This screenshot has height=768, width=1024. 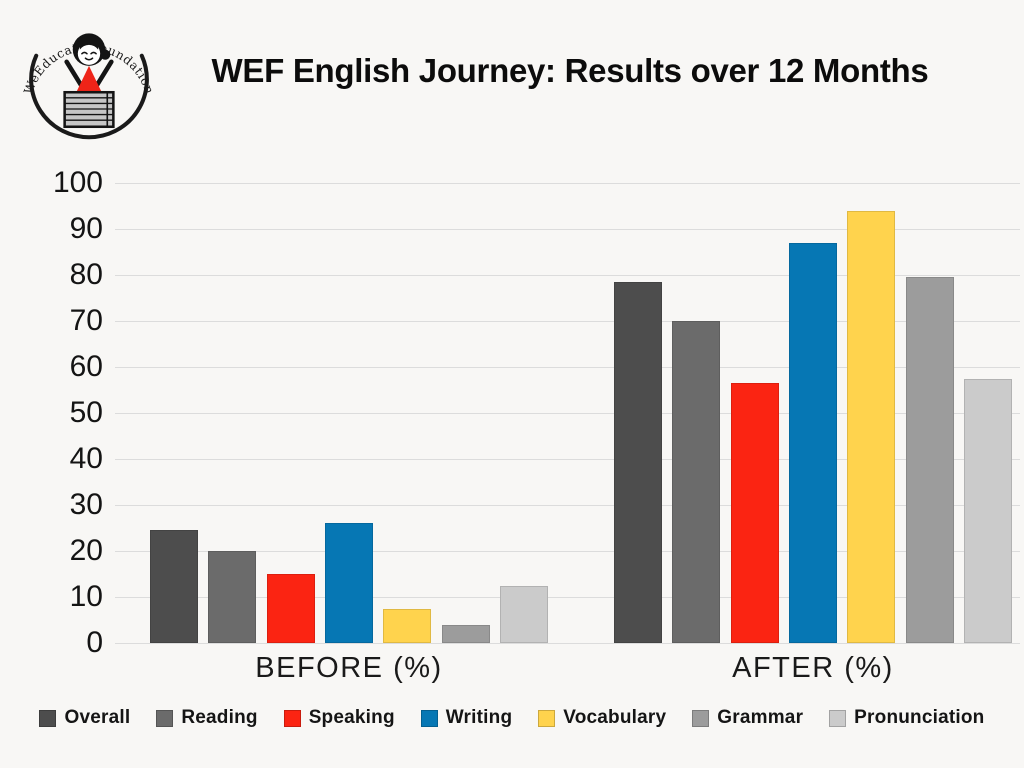 What do you see at coordinates (86, 504) in the screenshot?
I see `y-axis-tick-label-30: 30` at bounding box center [86, 504].